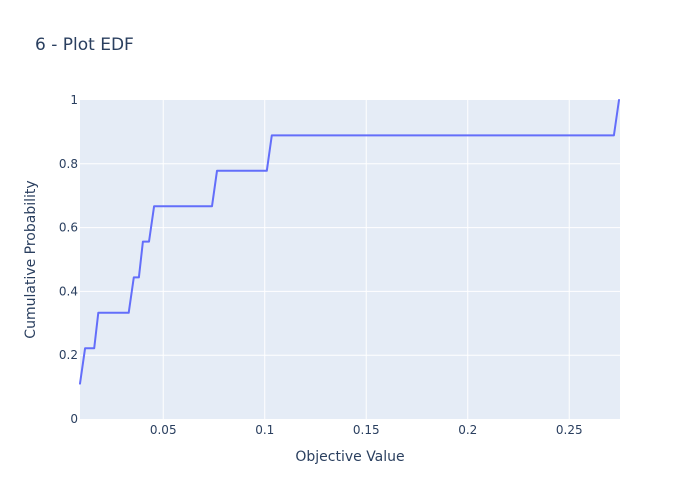 The height and width of the screenshot is (500, 700). I want to click on x-axis-ticks: 0.05 0.1 0.15 0.2 0.25, so click(366, 430).